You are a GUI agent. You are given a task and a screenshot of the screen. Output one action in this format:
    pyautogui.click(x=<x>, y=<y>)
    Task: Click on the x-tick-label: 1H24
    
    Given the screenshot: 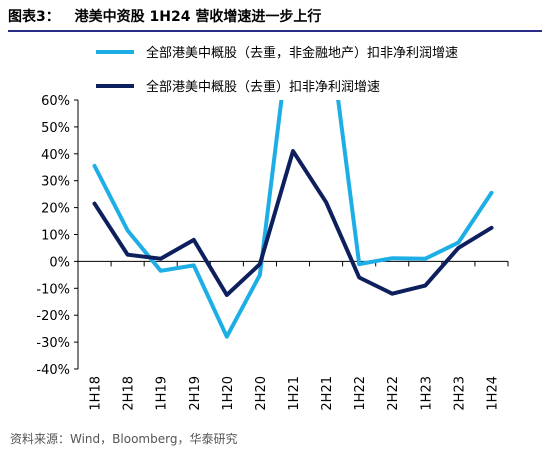 What is the action you would take?
    pyautogui.click(x=492, y=393)
    